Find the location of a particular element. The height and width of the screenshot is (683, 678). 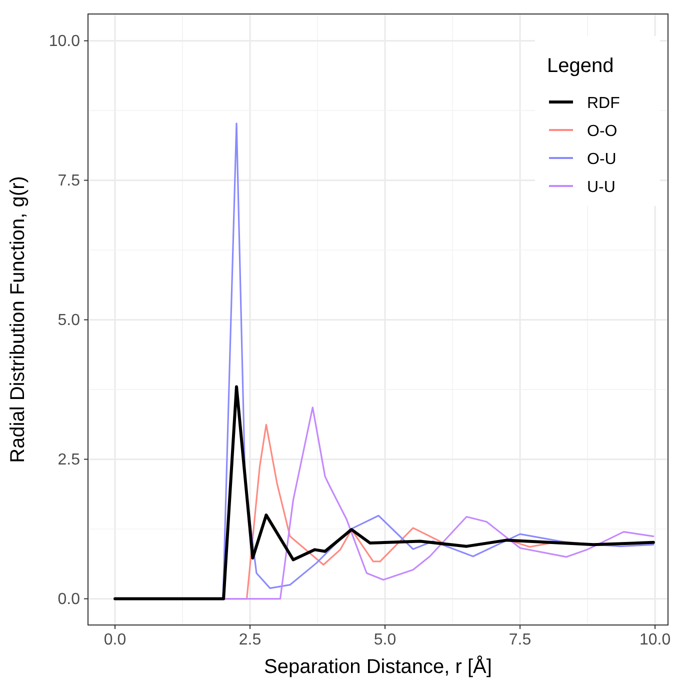

legend-label: U-U is located at coordinates (601, 187).